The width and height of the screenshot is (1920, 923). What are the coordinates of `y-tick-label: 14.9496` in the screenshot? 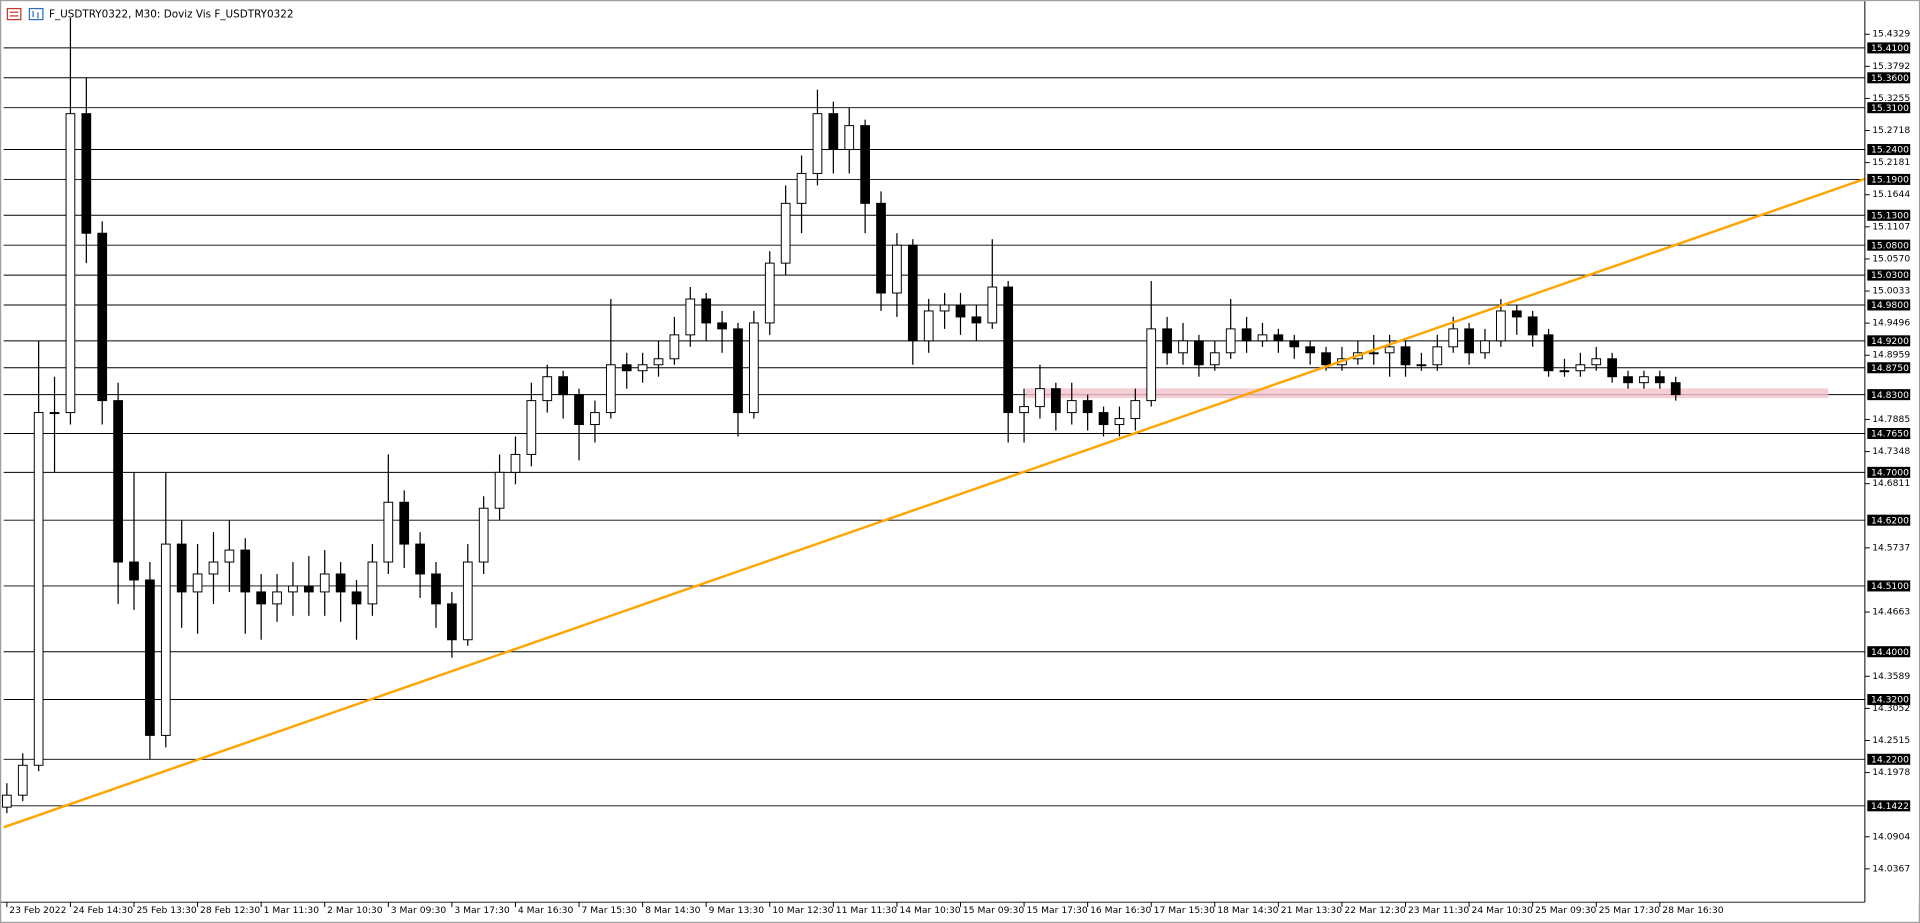 It's located at (1891, 323).